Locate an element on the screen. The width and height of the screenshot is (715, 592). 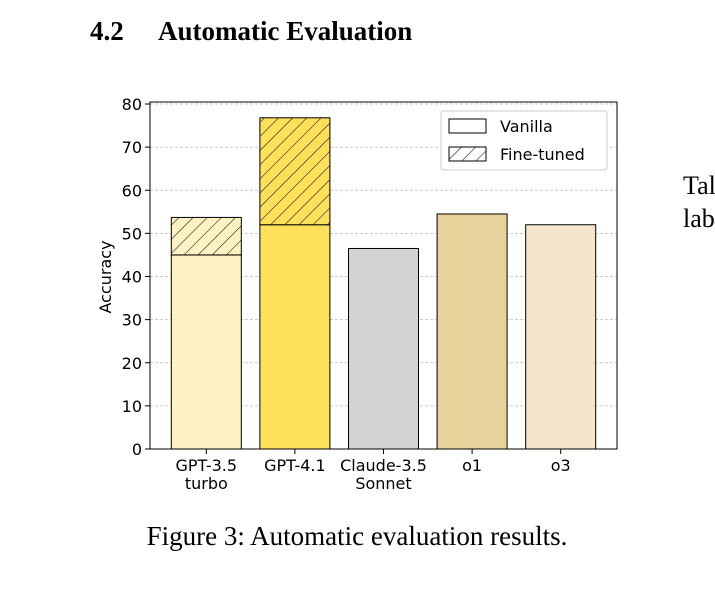
y-tick-label: 20 is located at coordinates (132, 363).